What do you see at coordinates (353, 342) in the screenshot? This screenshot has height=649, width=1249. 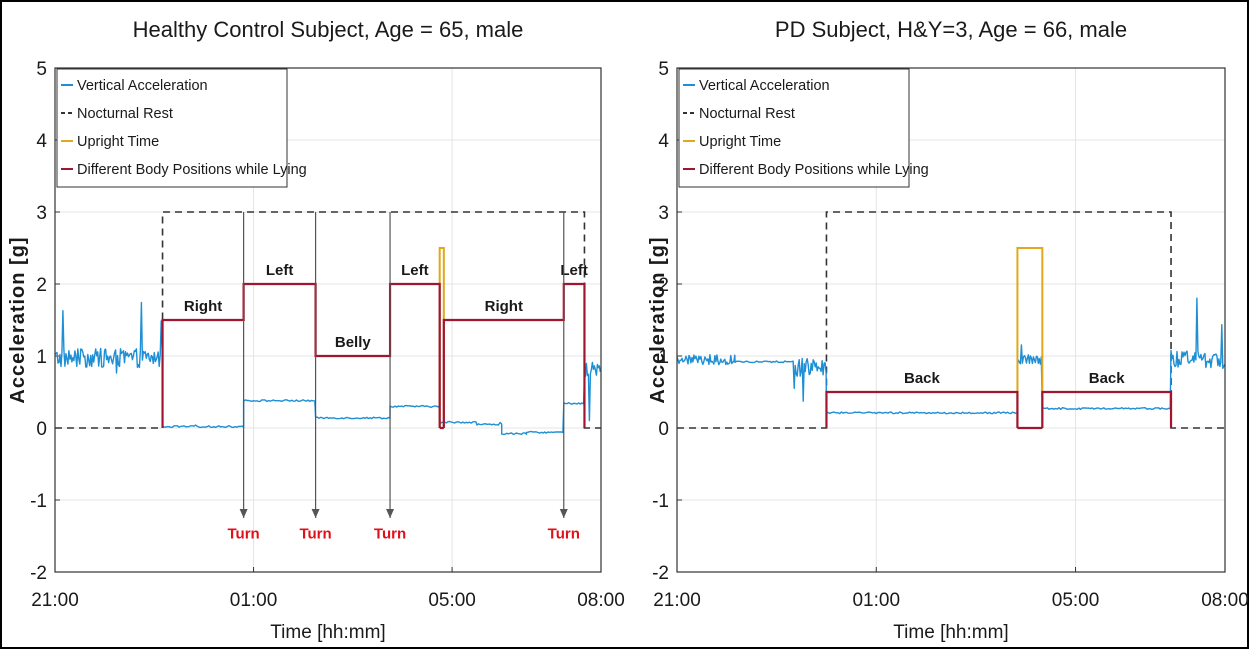 I see `body-position-label: Belly` at bounding box center [353, 342].